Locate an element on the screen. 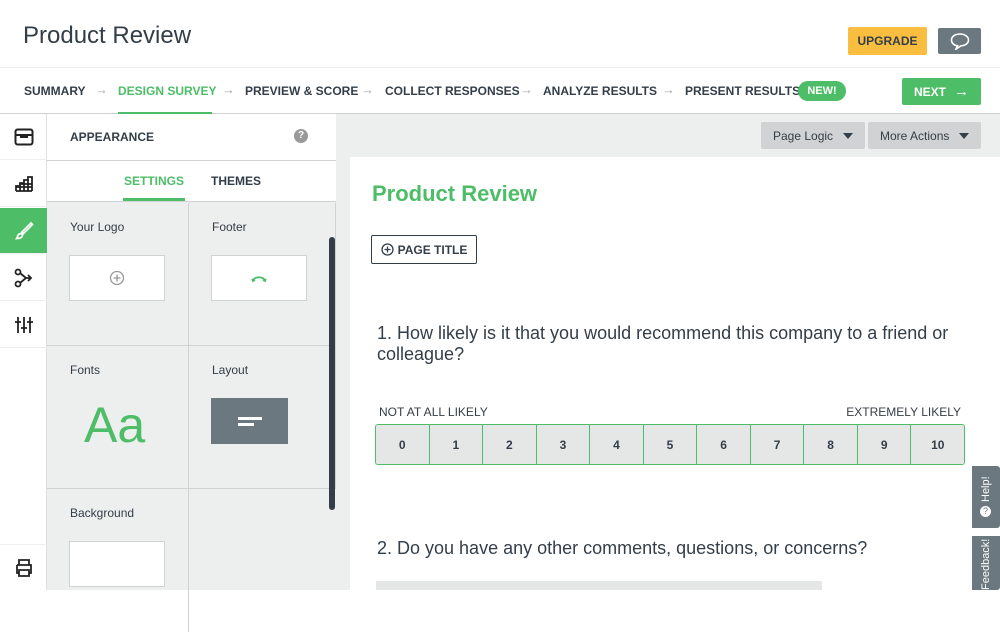  more-actions-label: More Actions is located at coordinates (915, 135).